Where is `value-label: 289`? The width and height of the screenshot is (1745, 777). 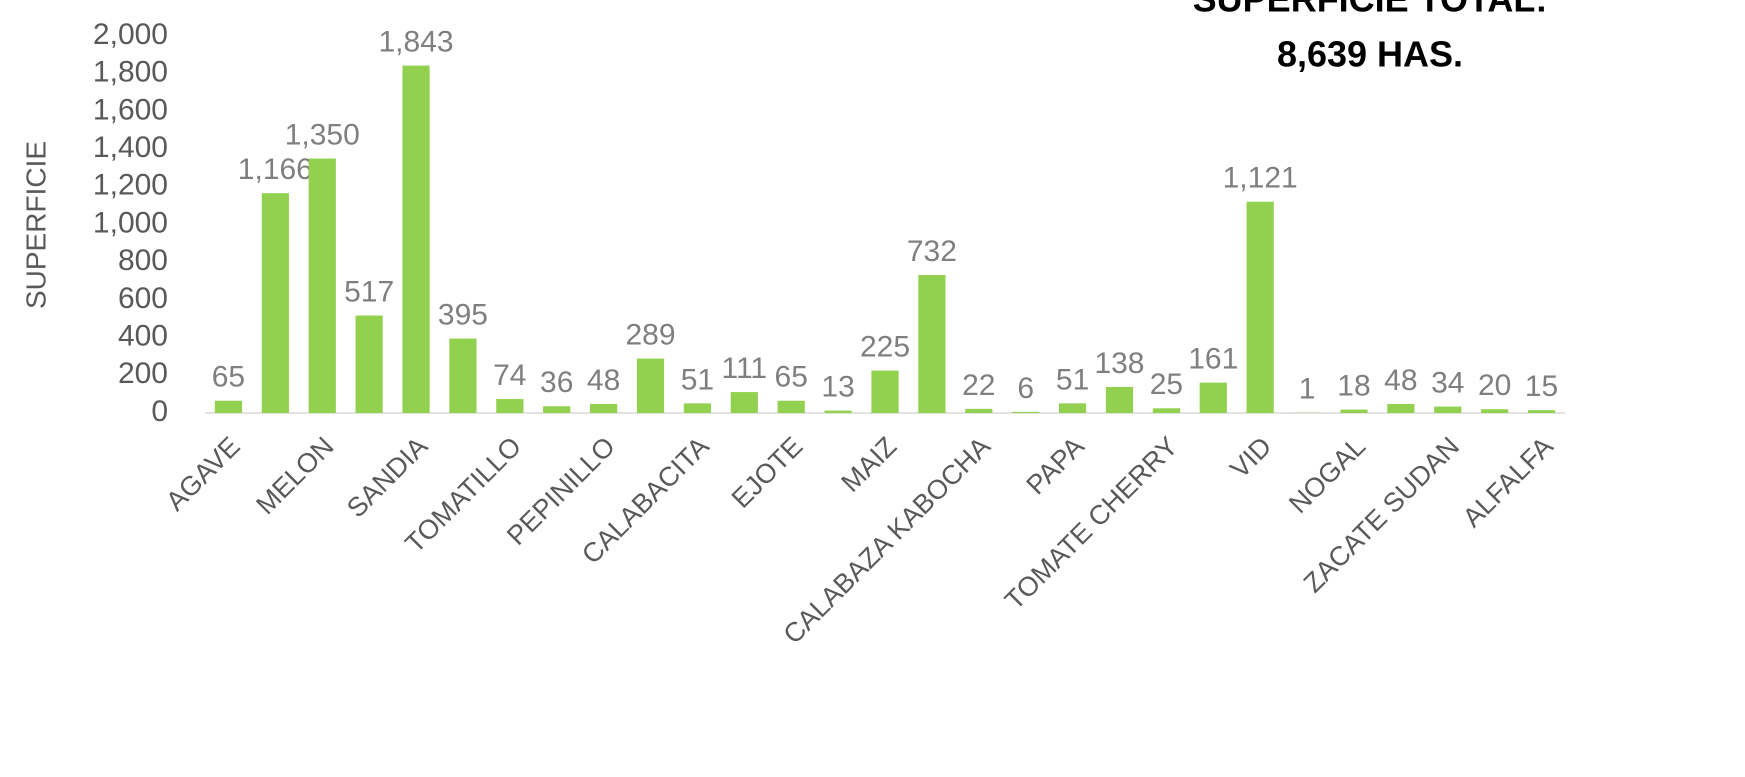
value-label: 289 is located at coordinates (650, 334).